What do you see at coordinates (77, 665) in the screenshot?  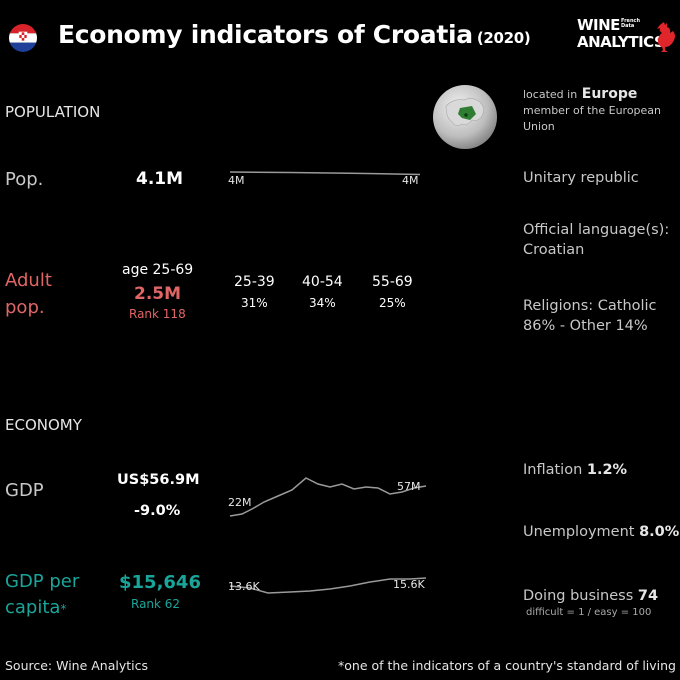 I see `footer-source: Source: Wine Analytics` at bounding box center [77, 665].